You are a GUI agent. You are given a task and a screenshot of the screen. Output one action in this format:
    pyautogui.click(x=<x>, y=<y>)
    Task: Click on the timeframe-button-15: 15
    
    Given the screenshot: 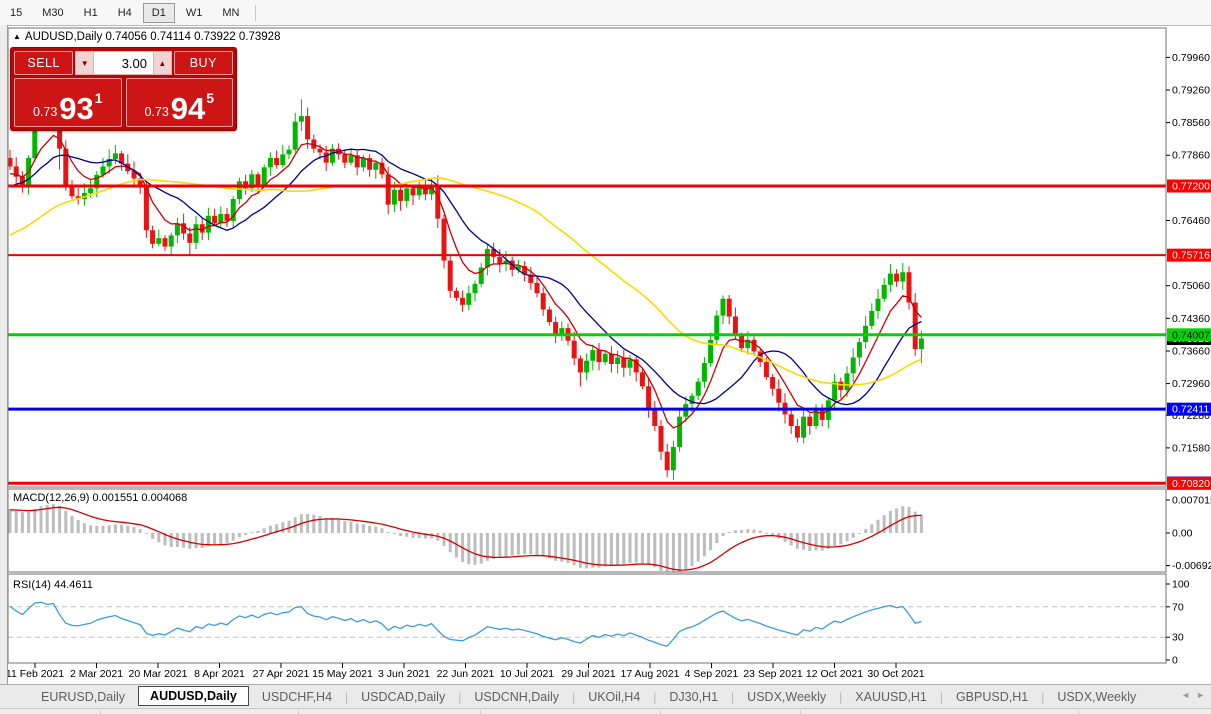 What is the action you would take?
    pyautogui.click(x=16, y=12)
    